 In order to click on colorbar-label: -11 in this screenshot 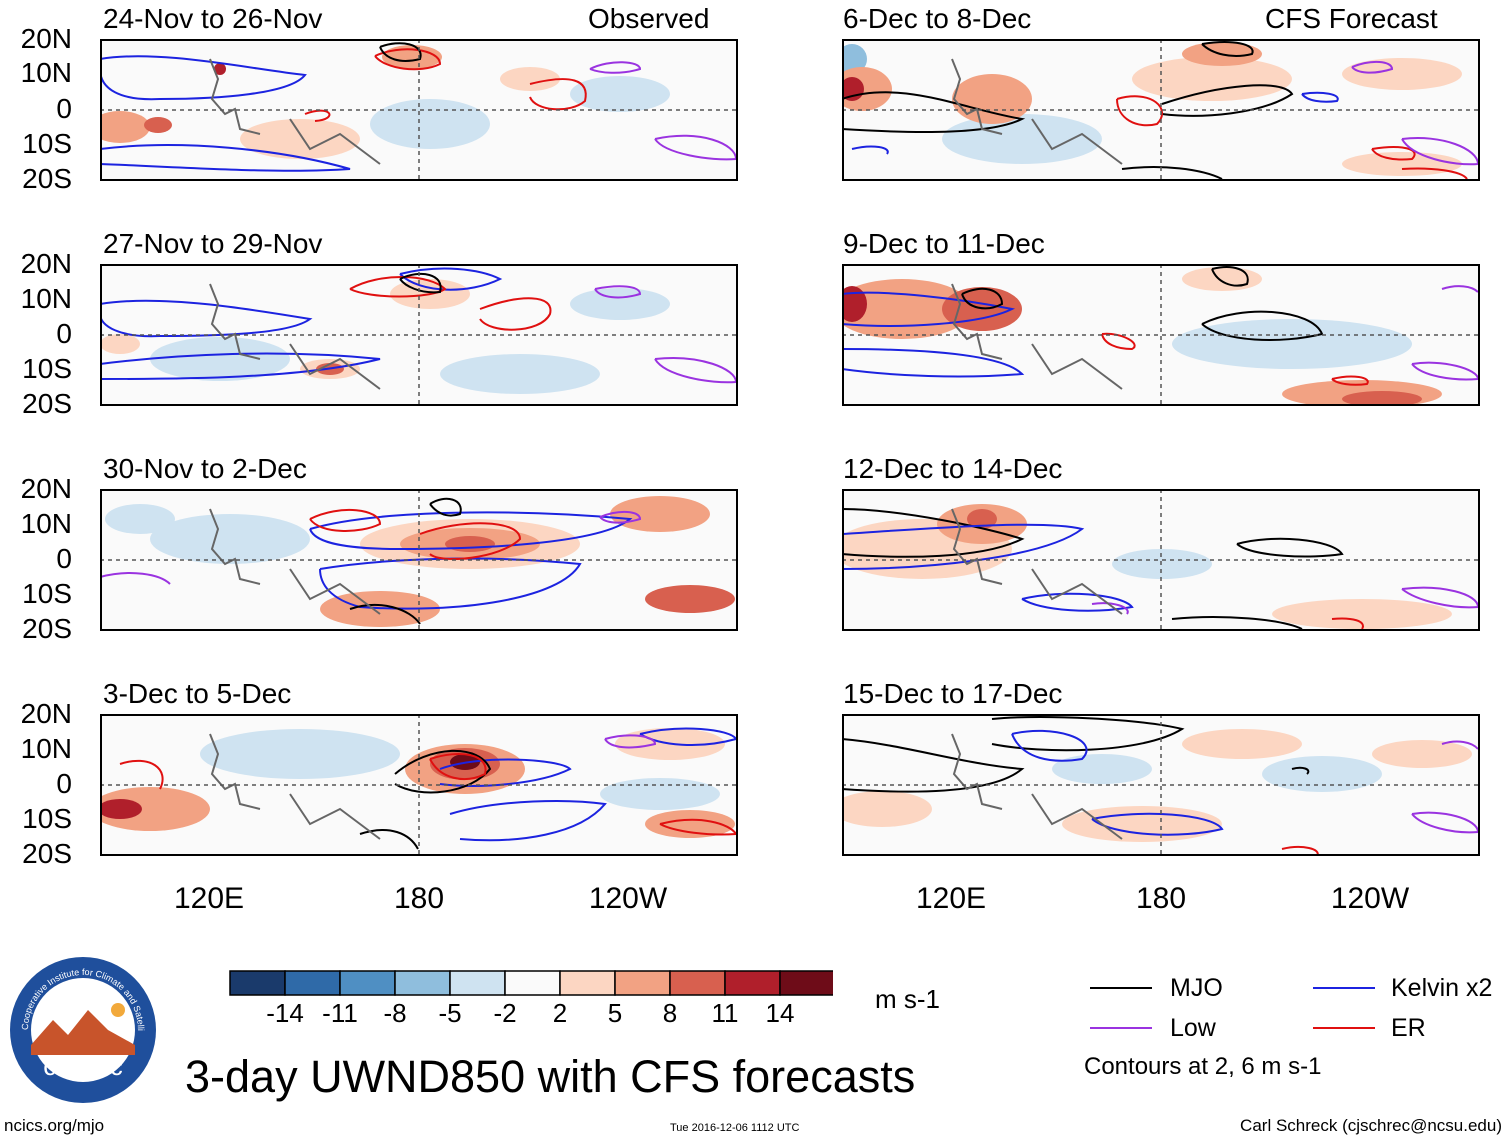, I will do `click(340, 1013)`.